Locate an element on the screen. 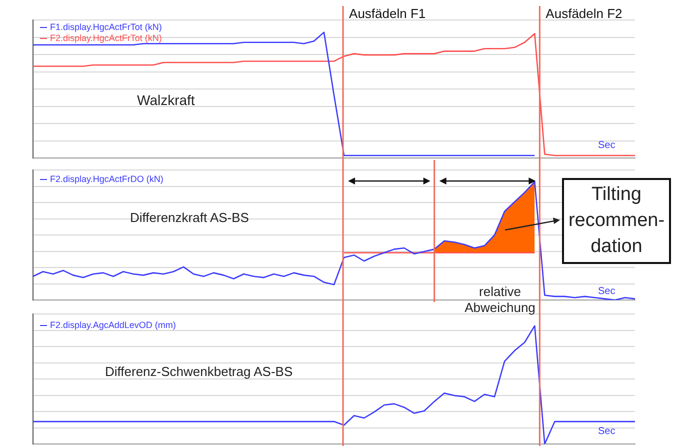 This screenshot has height=446, width=673. annotation: relative Abweichung is located at coordinates (500, 300).